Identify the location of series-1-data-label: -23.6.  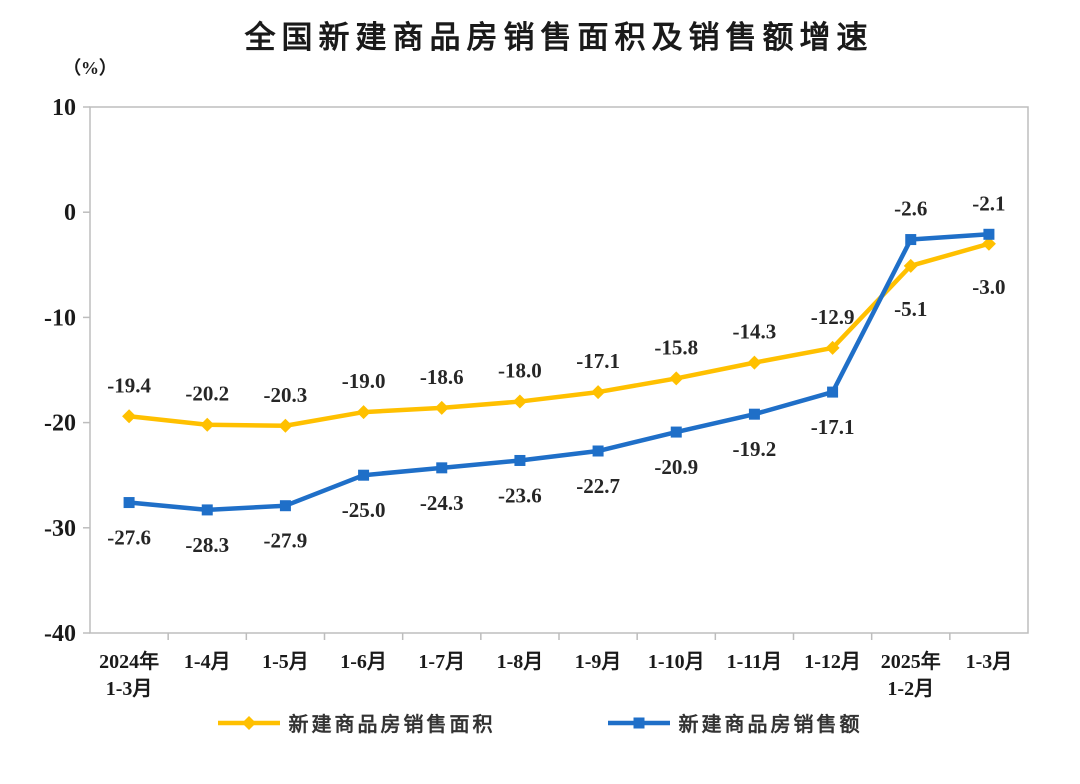
(520, 495).